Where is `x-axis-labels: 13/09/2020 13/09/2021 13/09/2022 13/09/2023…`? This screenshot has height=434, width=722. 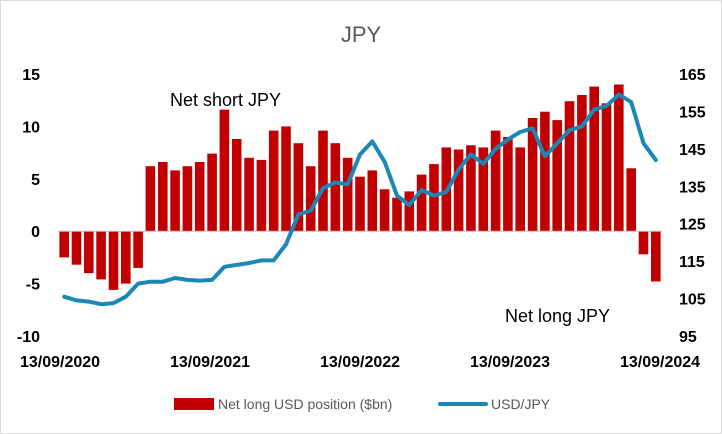 x-axis-labels: 13/09/2020 13/09/2021 13/09/2022 13/09/2023… is located at coordinates (360, 362).